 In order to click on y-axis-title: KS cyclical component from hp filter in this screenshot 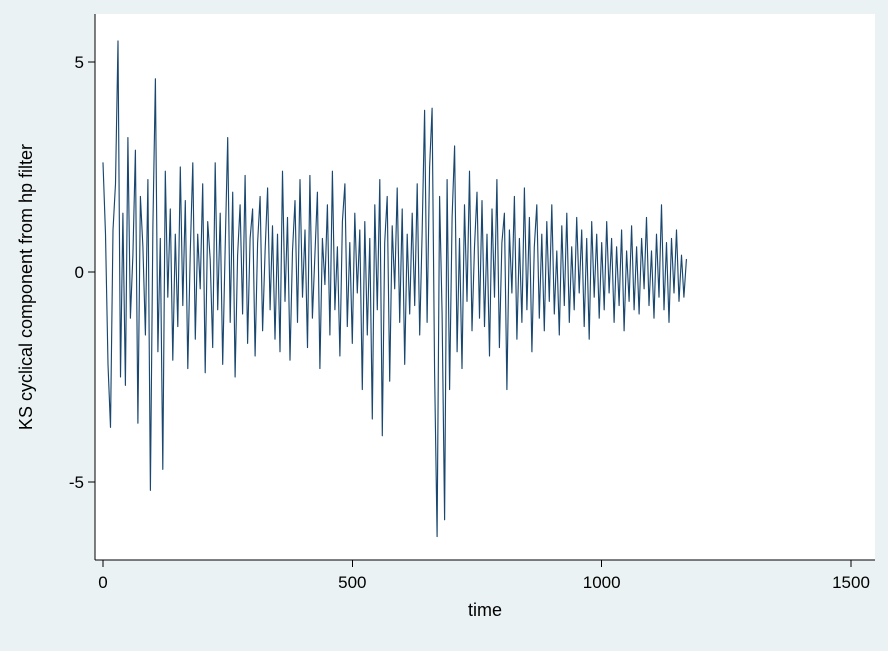, I will do `click(26, 287)`.